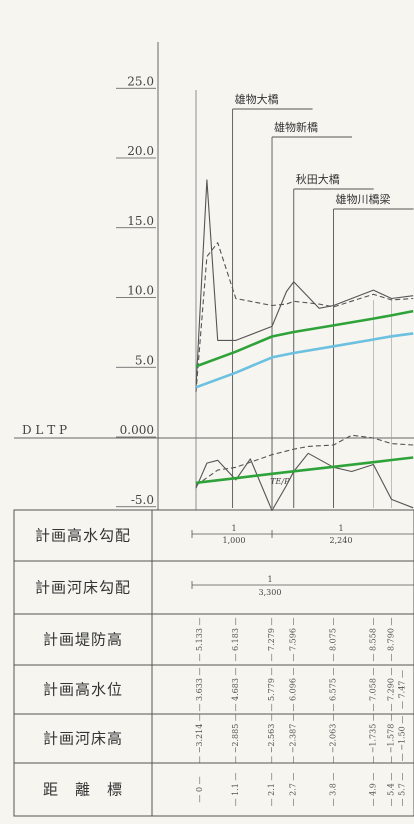 The image size is (414, 824). Describe the element at coordinates (280, 481) in the screenshot. I see `bed-annotation: TE/P` at that location.